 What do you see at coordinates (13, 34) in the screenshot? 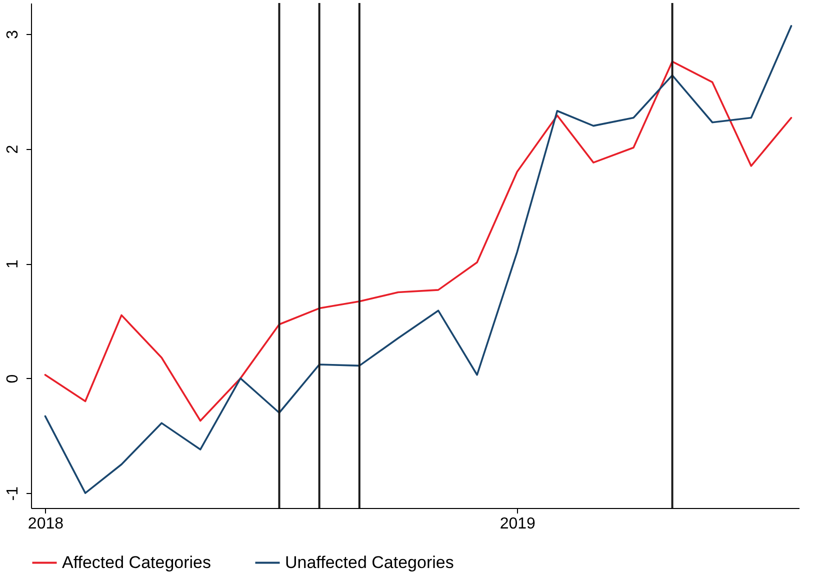
I see `y-tick-label: 3` at bounding box center [13, 34].